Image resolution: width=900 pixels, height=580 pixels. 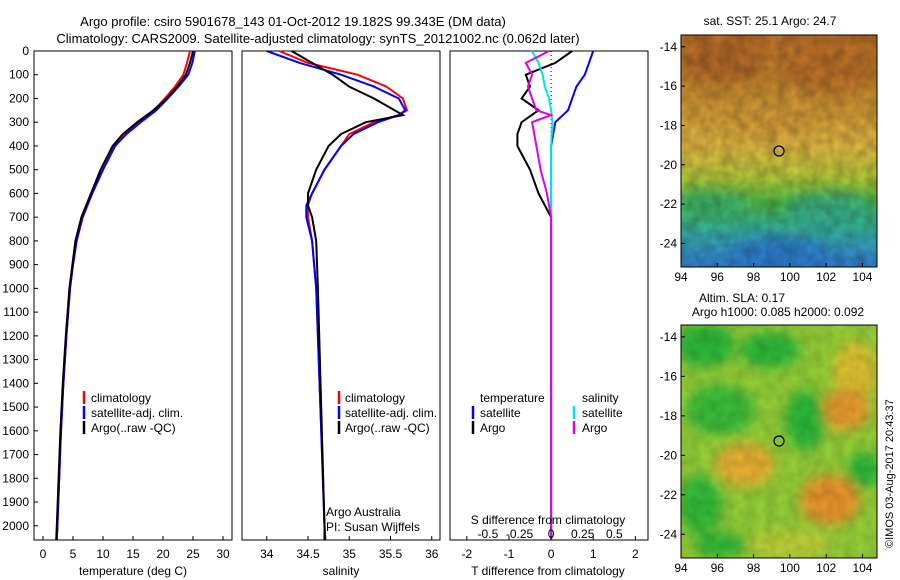 What do you see at coordinates (500, 413) in the screenshot?
I see `legend-temp-satellite: satellite` at bounding box center [500, 413].